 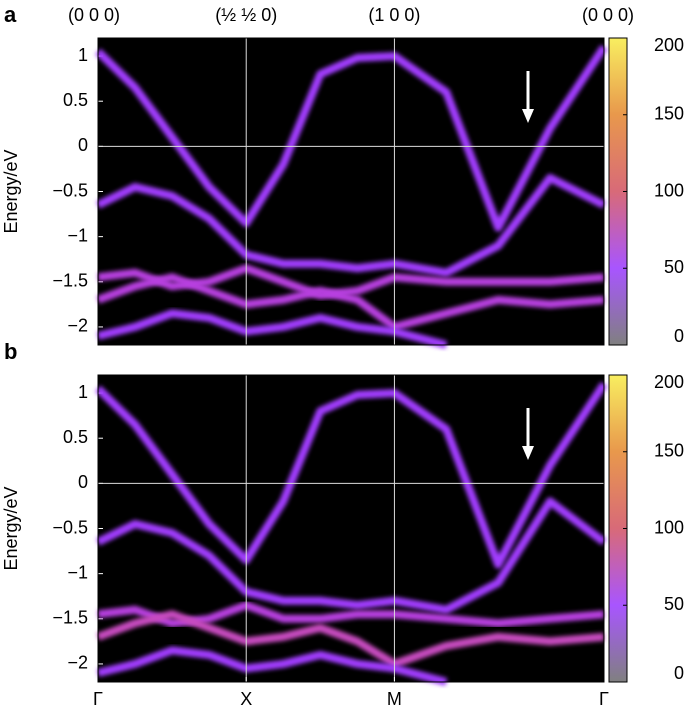 I want to click on panel-label: a, so click(x=10, y=14).